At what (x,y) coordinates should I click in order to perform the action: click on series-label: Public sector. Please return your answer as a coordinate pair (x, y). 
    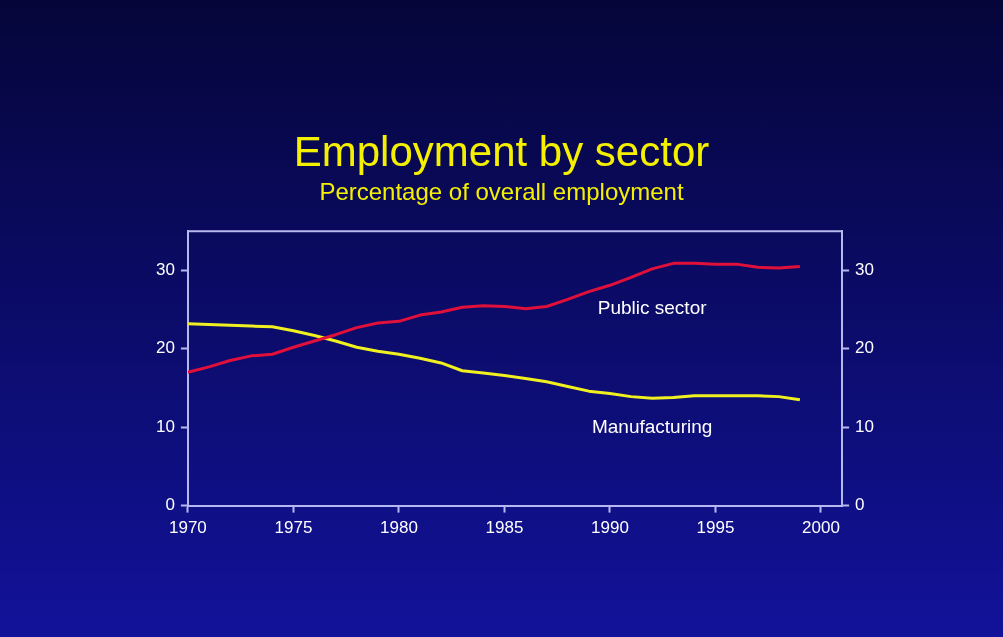
    Looking at the image, I should click on (652, 307).